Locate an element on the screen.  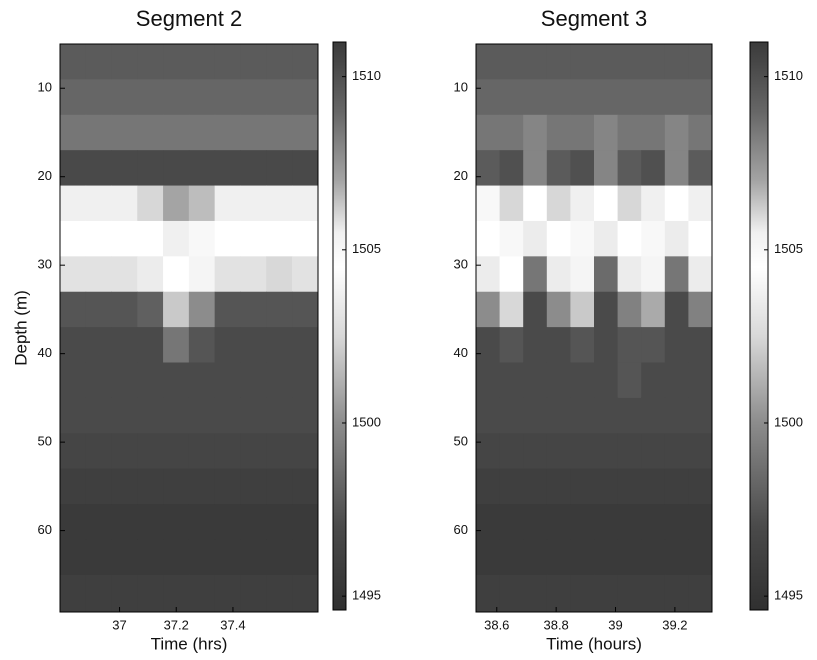
y-tick-label: 30 is located at coordinates (45, 264).